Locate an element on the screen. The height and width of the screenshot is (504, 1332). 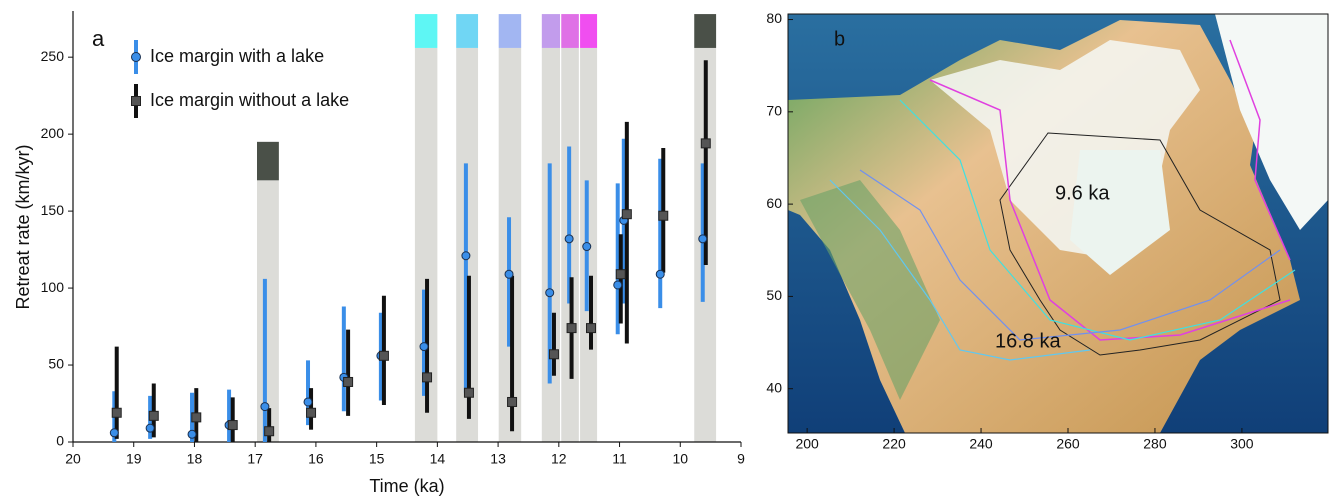
x-tick-label: 240 is located at coordinates (981, 444).